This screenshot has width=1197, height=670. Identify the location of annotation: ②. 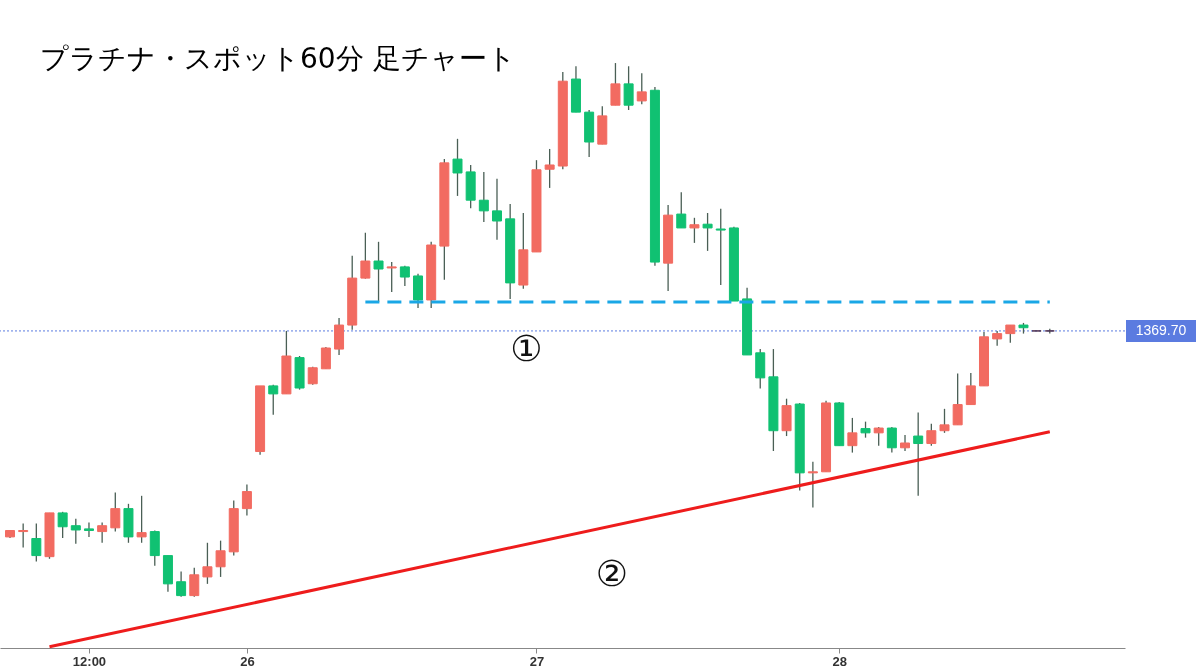
(612, 574).